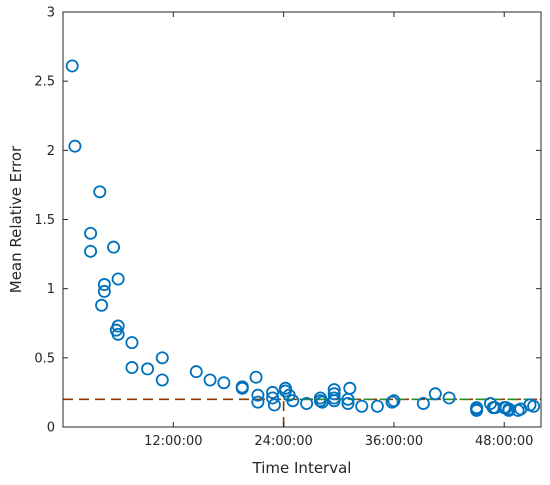 This screenshot has height=485, width=550. Describe the element at coordinates (51, 289) in the screenshot. I see `y-tick-label: 1` at that location.